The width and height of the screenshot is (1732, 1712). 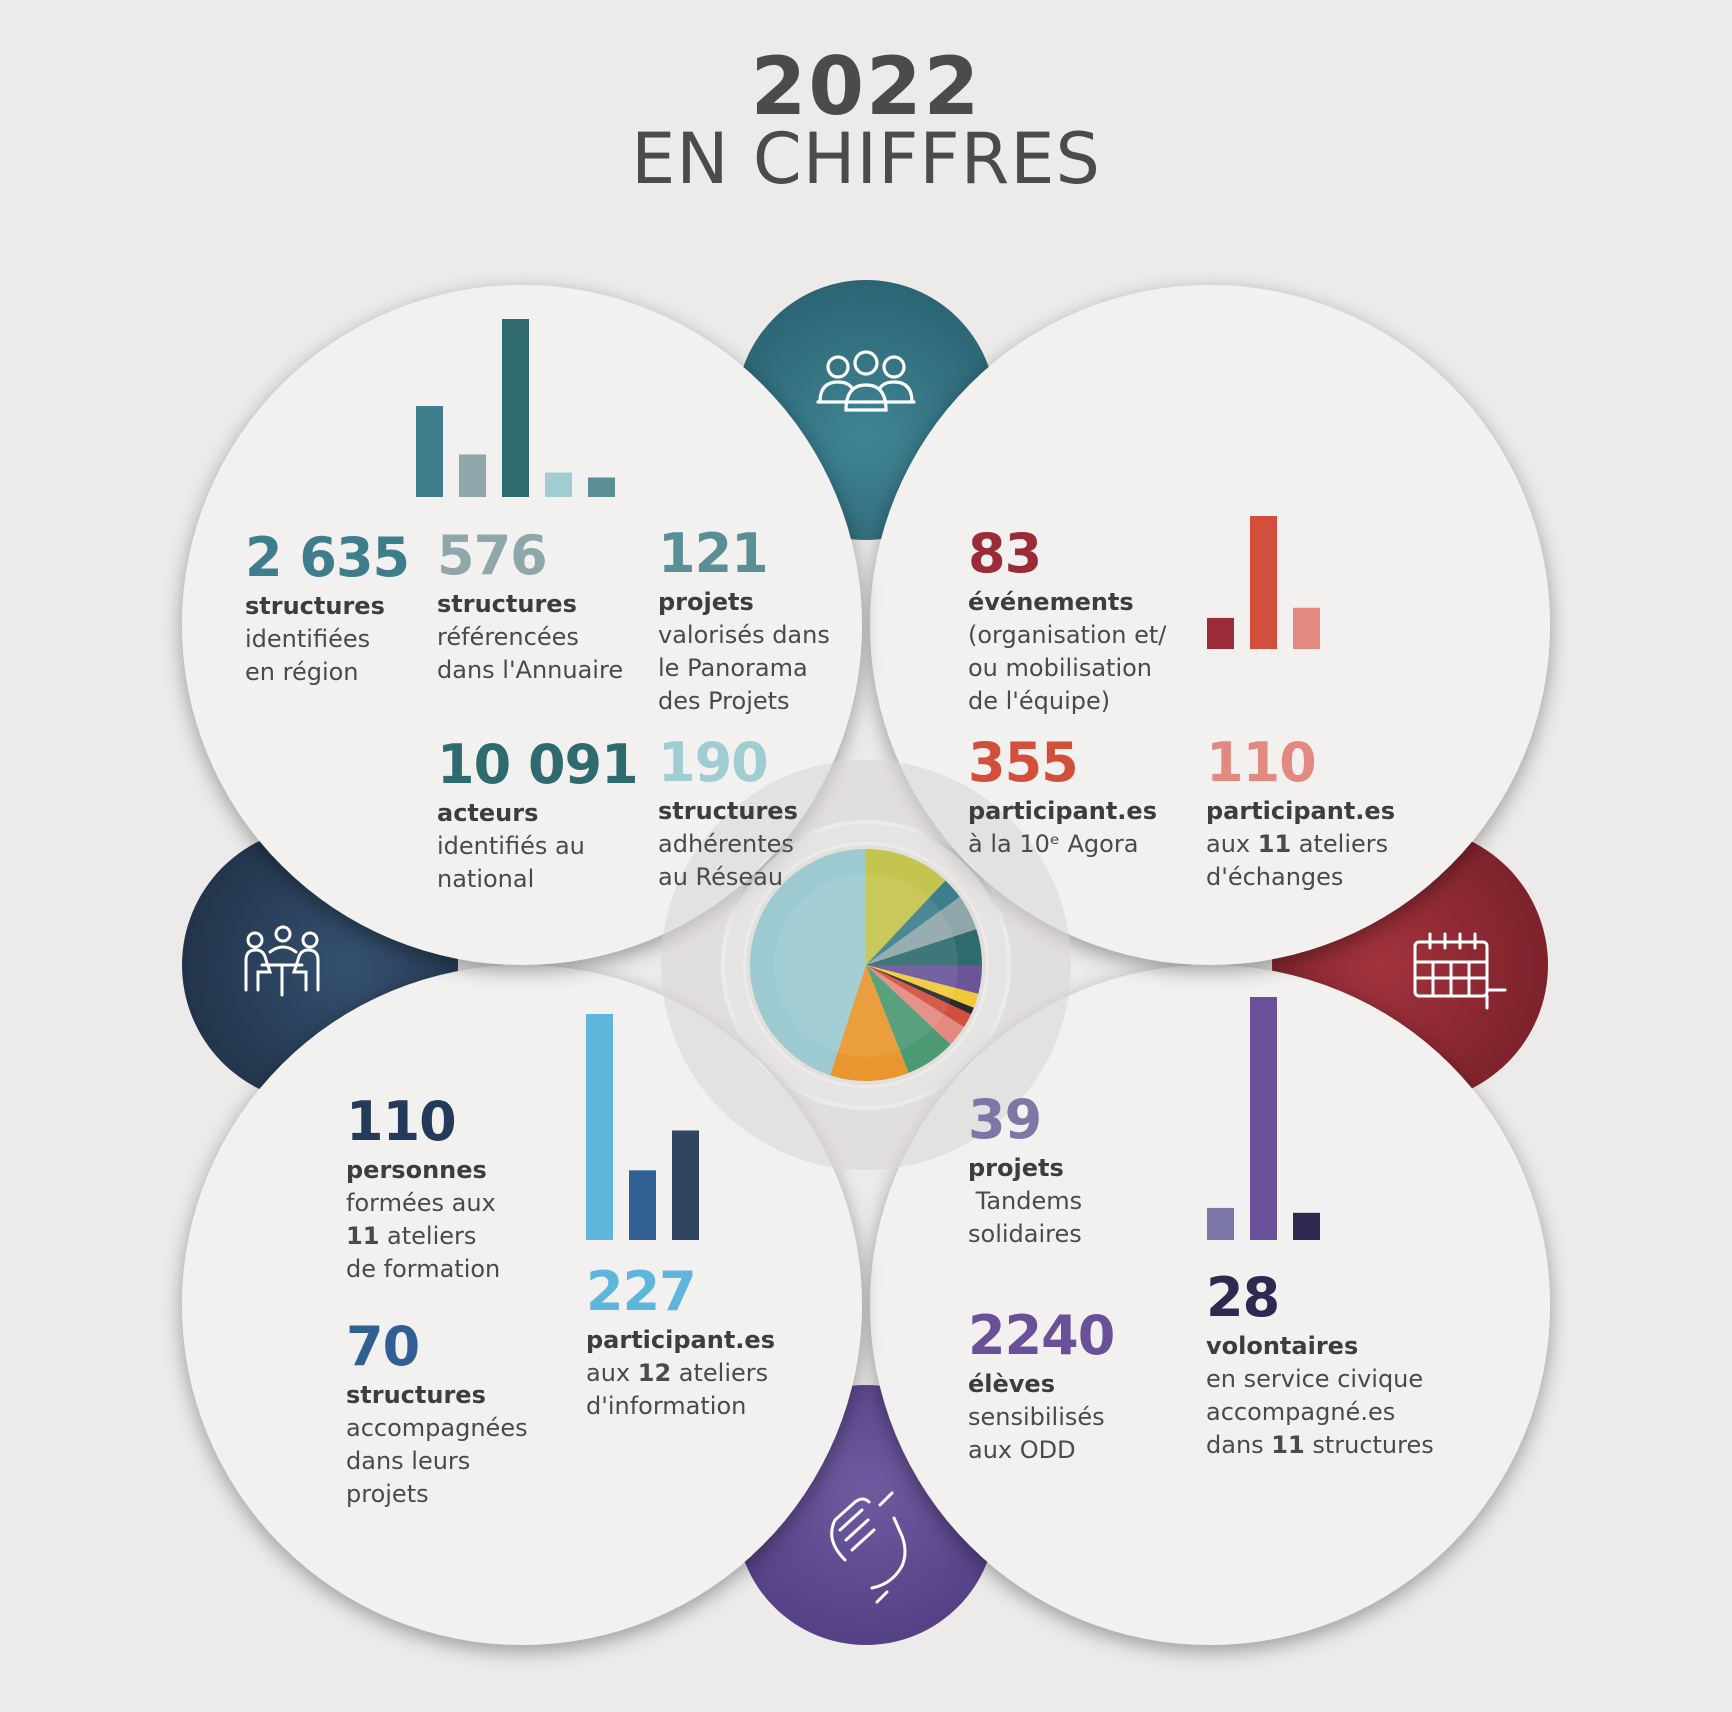 I want to click on stat-bold: 12, so click(x=654, y=1373).